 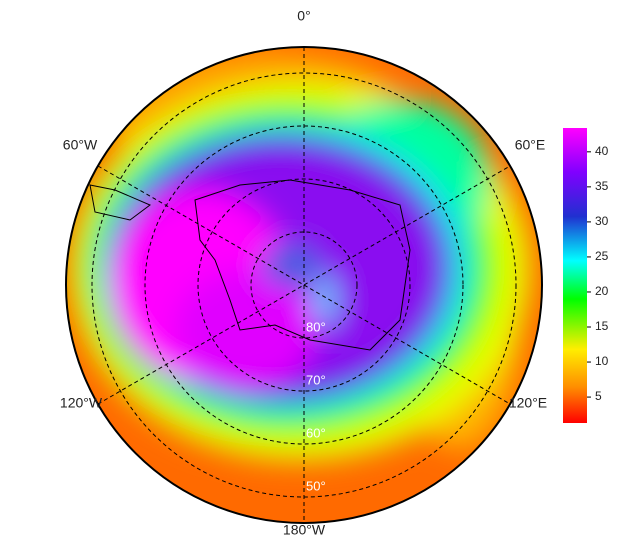 I want to click on colorbar-tick-label: 40, so click(x=602, y=151).